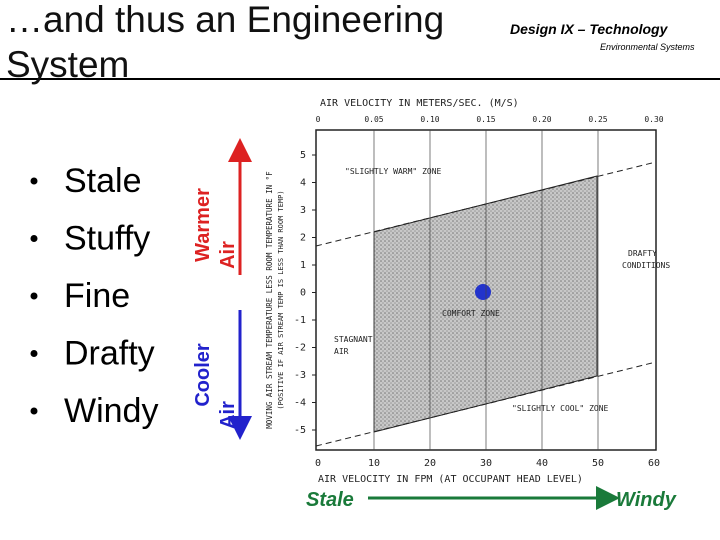 This screenshot has height=540, width=720. What do you see at coordinates (483, 292) in the screenshot?
I see `marker-dot` at bounding box center [483, 292].